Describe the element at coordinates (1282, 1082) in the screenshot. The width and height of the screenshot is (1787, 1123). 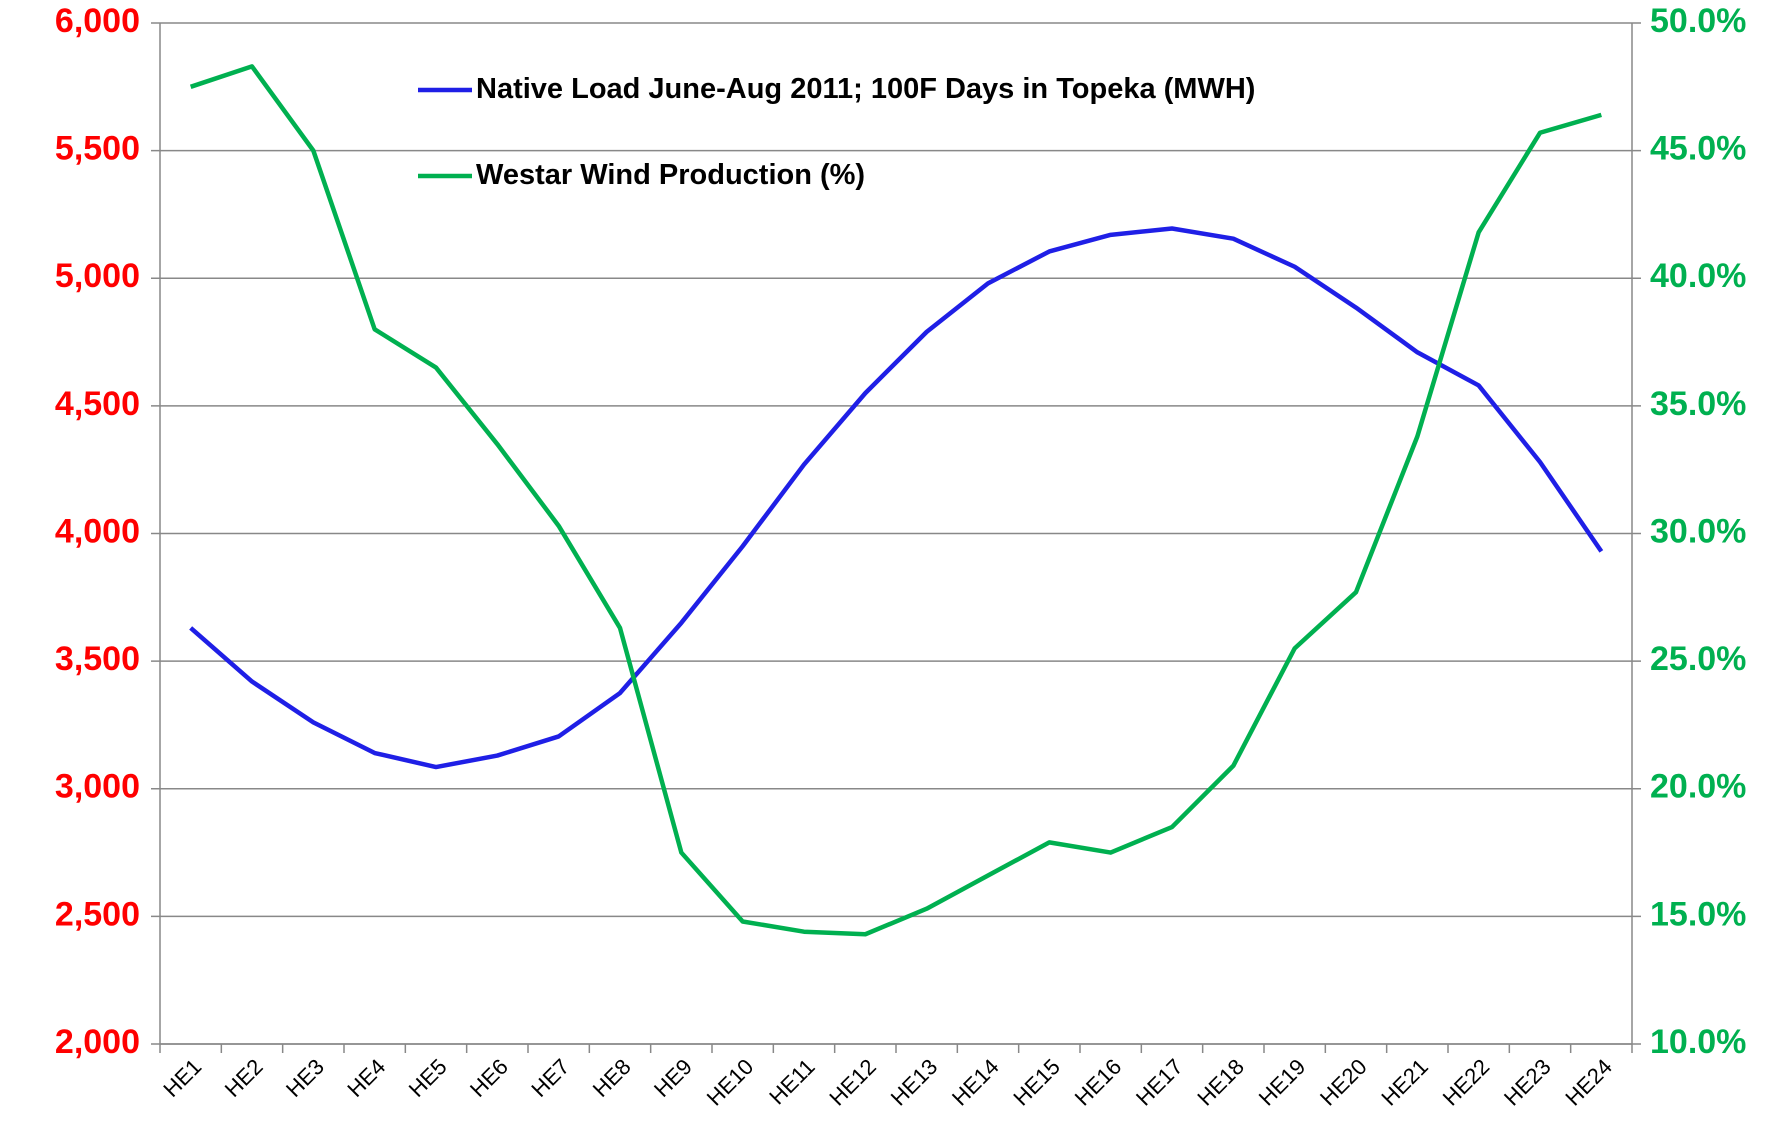
I see `x-tick-label: HE19` at that location.